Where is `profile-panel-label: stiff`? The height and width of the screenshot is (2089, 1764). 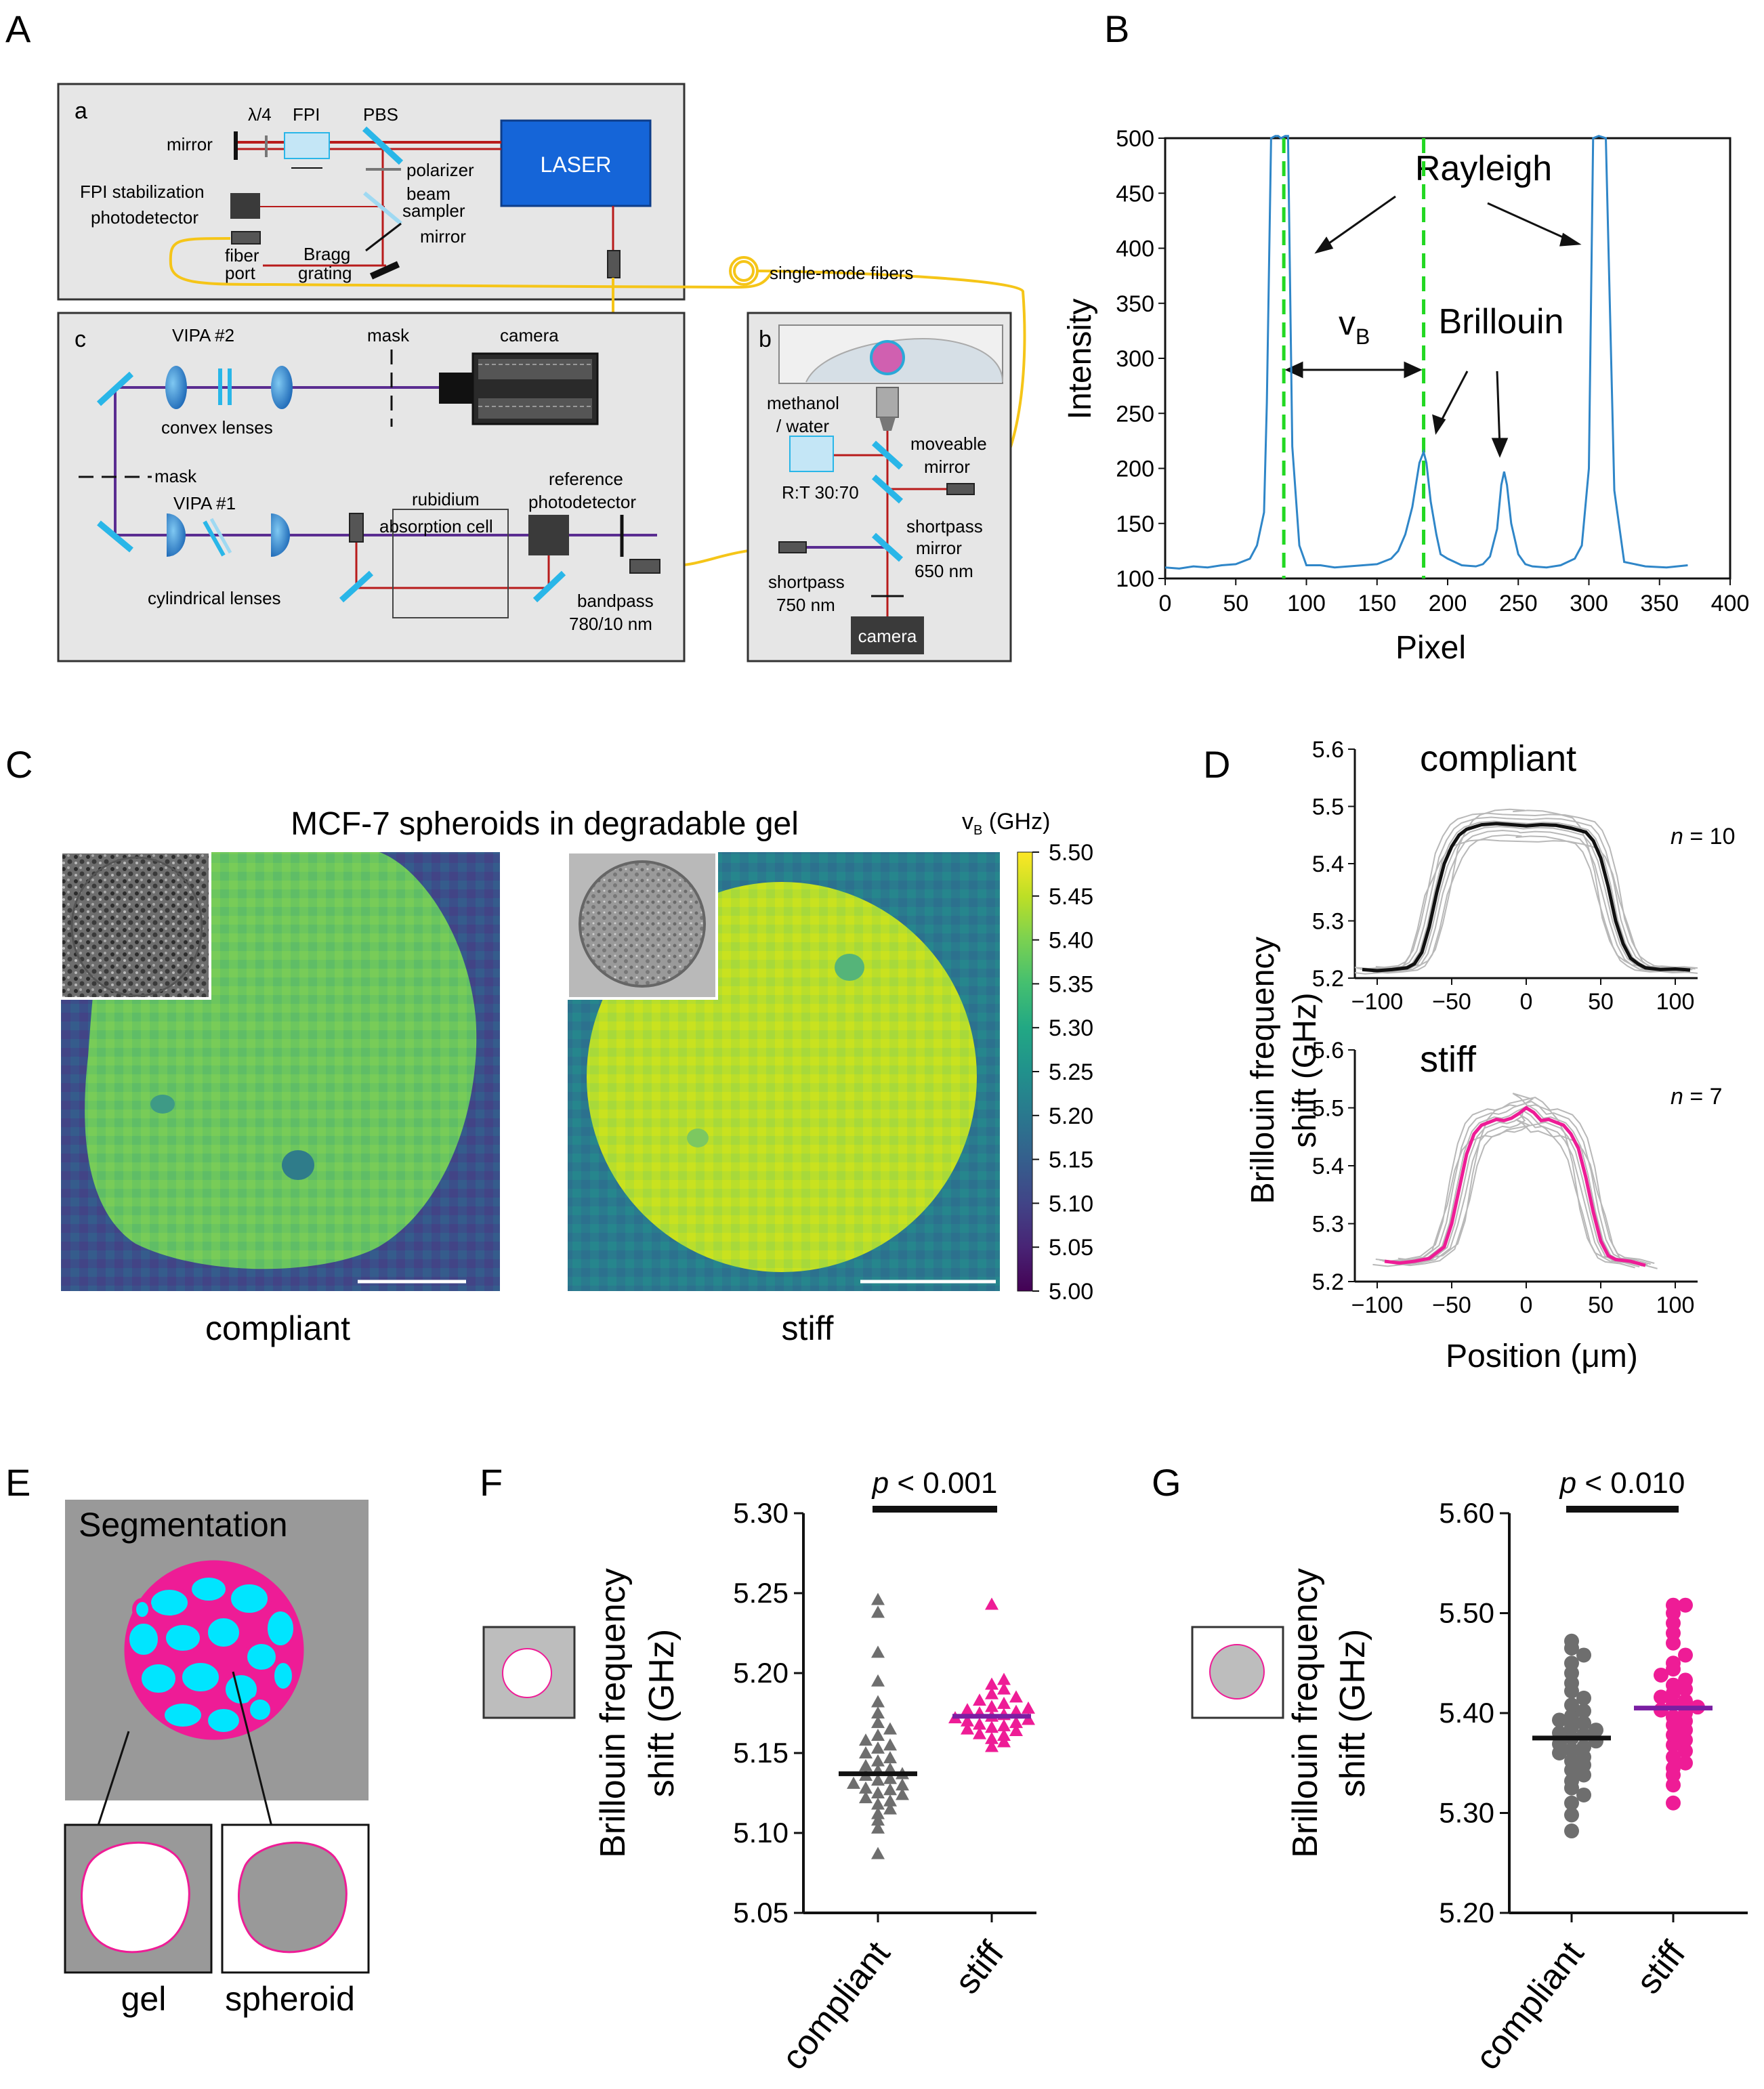
profile-panel-label: stiff is located at coordinates (1448, 1059).